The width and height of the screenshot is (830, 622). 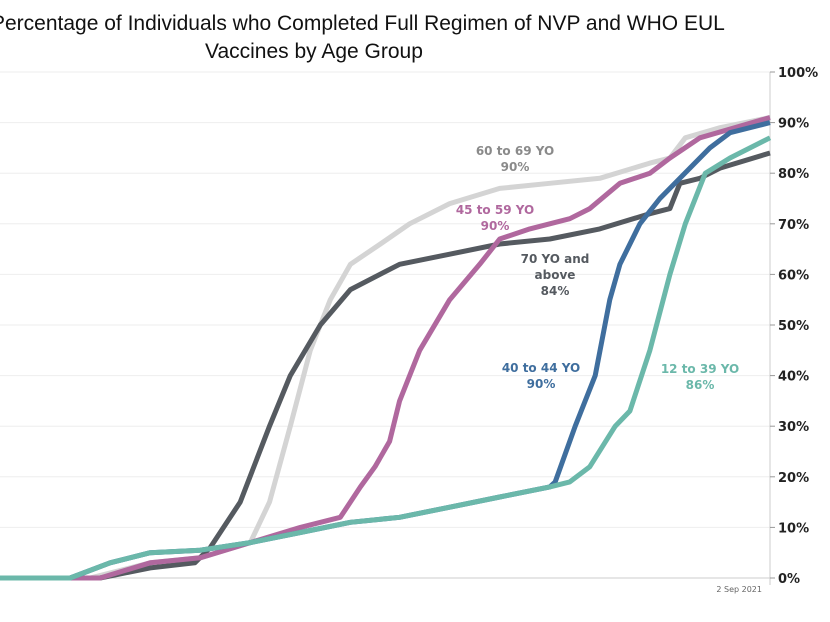 What do you see at coordinates (555, 275) in the screenshot?
I see `series-annotation: above` at bounding box center [555, 275].